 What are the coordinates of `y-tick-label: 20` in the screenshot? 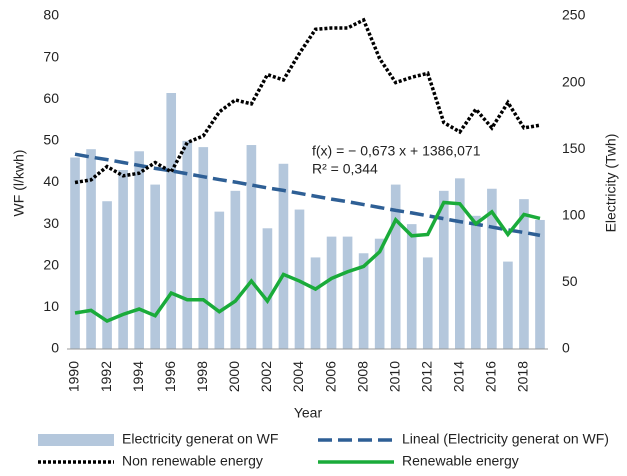 It's located at (51, 264).